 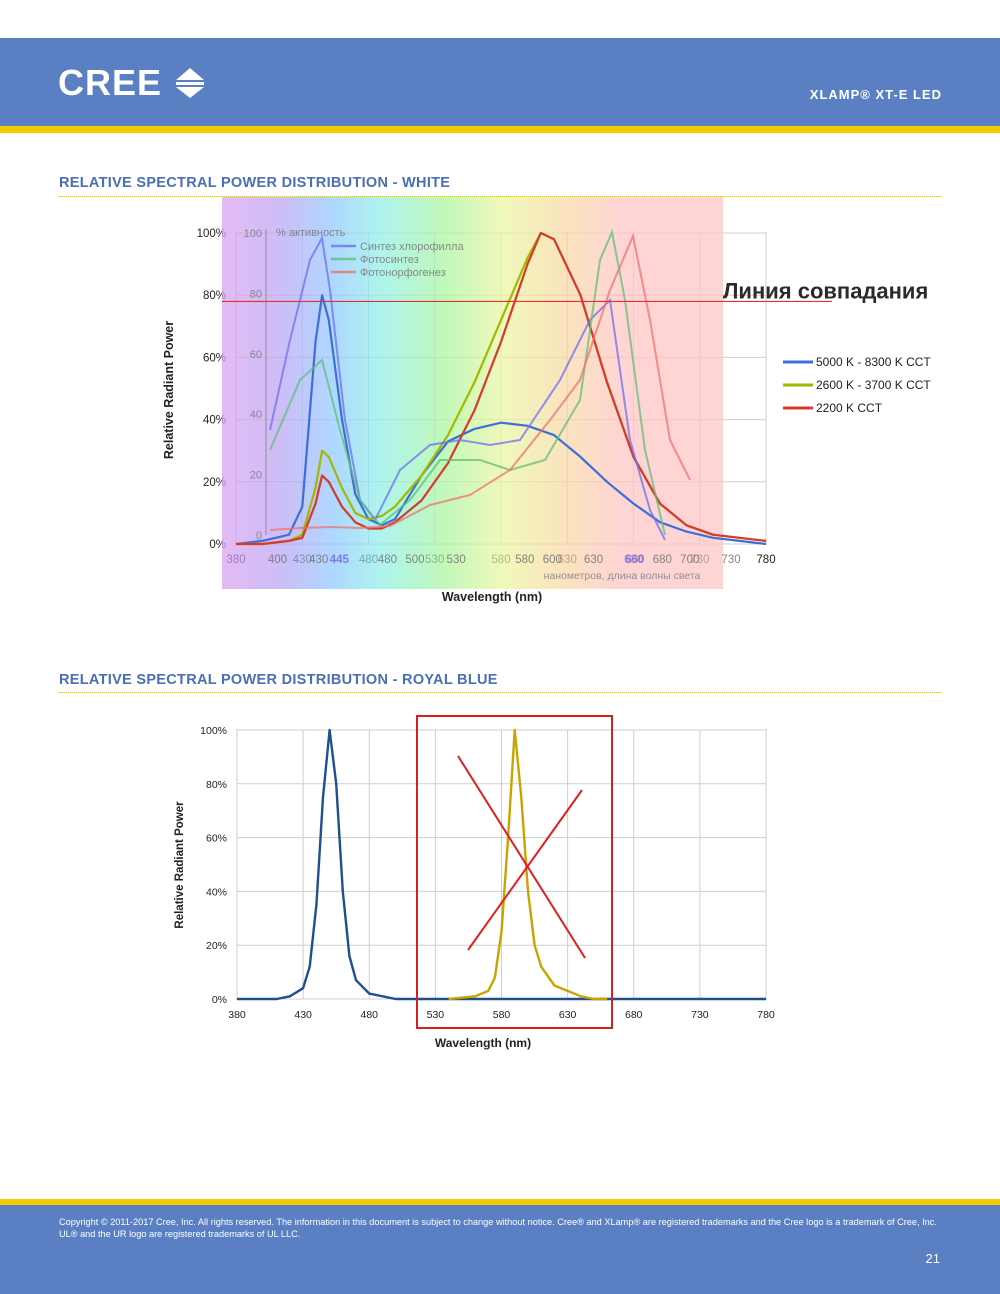 What do you see at coordinates (873, 385) in the screenshot?
I see `legend-label: 2600 K - 3700 K CCT` at bounding box center [873, 385].